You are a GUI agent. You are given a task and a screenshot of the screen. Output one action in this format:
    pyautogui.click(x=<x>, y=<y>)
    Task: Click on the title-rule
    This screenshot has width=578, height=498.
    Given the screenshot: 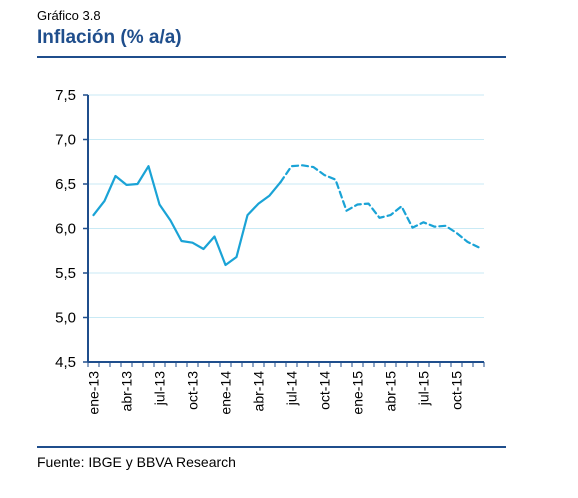 What is the action you would take?
    pyautogui.click(x=271, y=57)
    